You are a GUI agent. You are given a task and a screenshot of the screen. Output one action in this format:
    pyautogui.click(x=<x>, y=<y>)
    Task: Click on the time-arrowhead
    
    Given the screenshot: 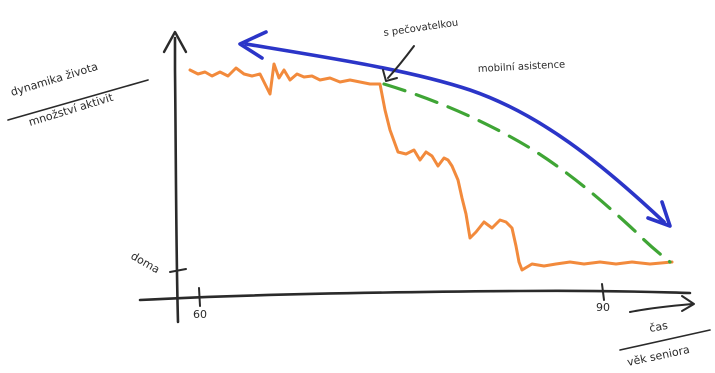 What is the action you would take?
    pyautogui.click(x=688, y=303)
    